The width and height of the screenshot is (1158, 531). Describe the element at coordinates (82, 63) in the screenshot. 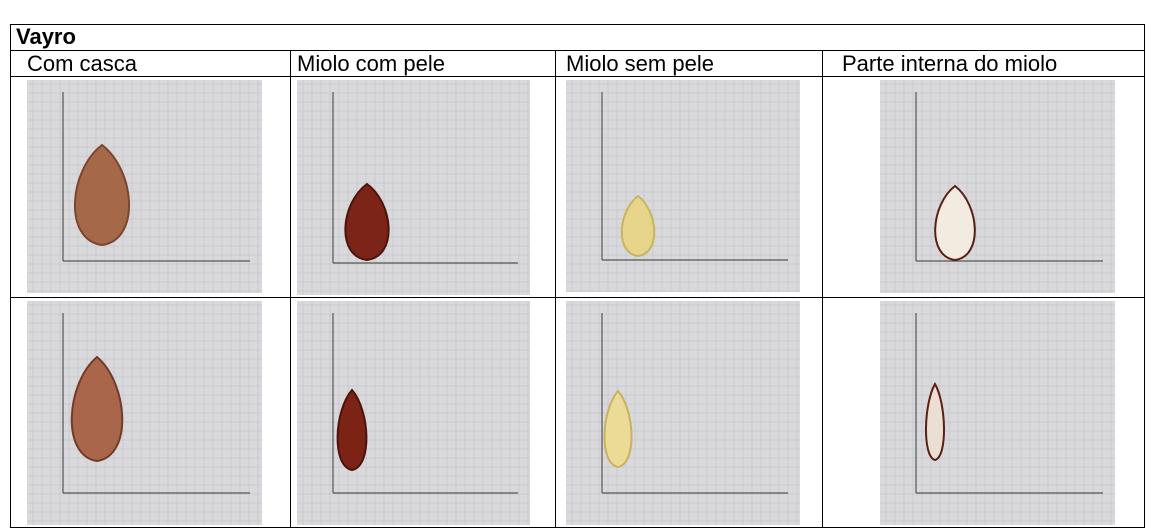

I see `column-header: Com casca` at that location.